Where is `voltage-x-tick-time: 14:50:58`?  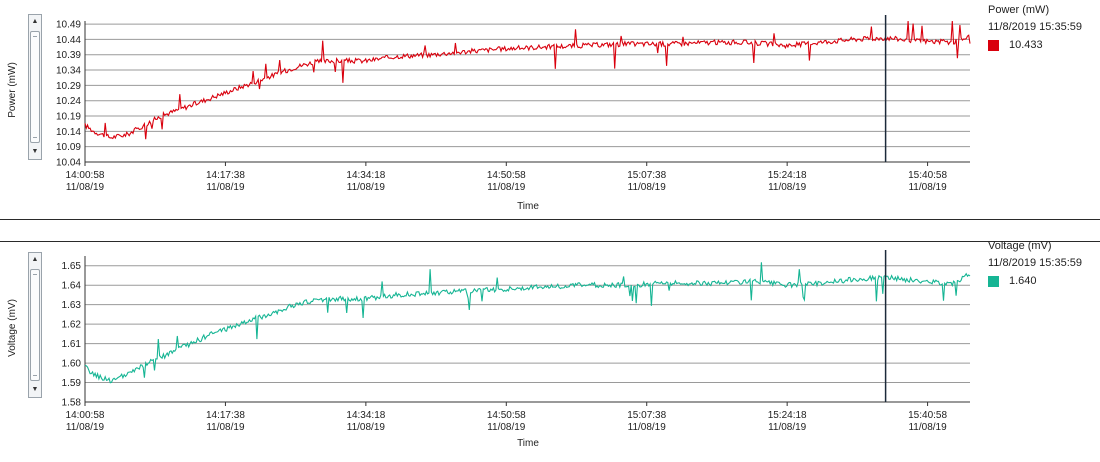 voltage-x-tick-time: 14:50:58 is located at coordinates (506, 415).